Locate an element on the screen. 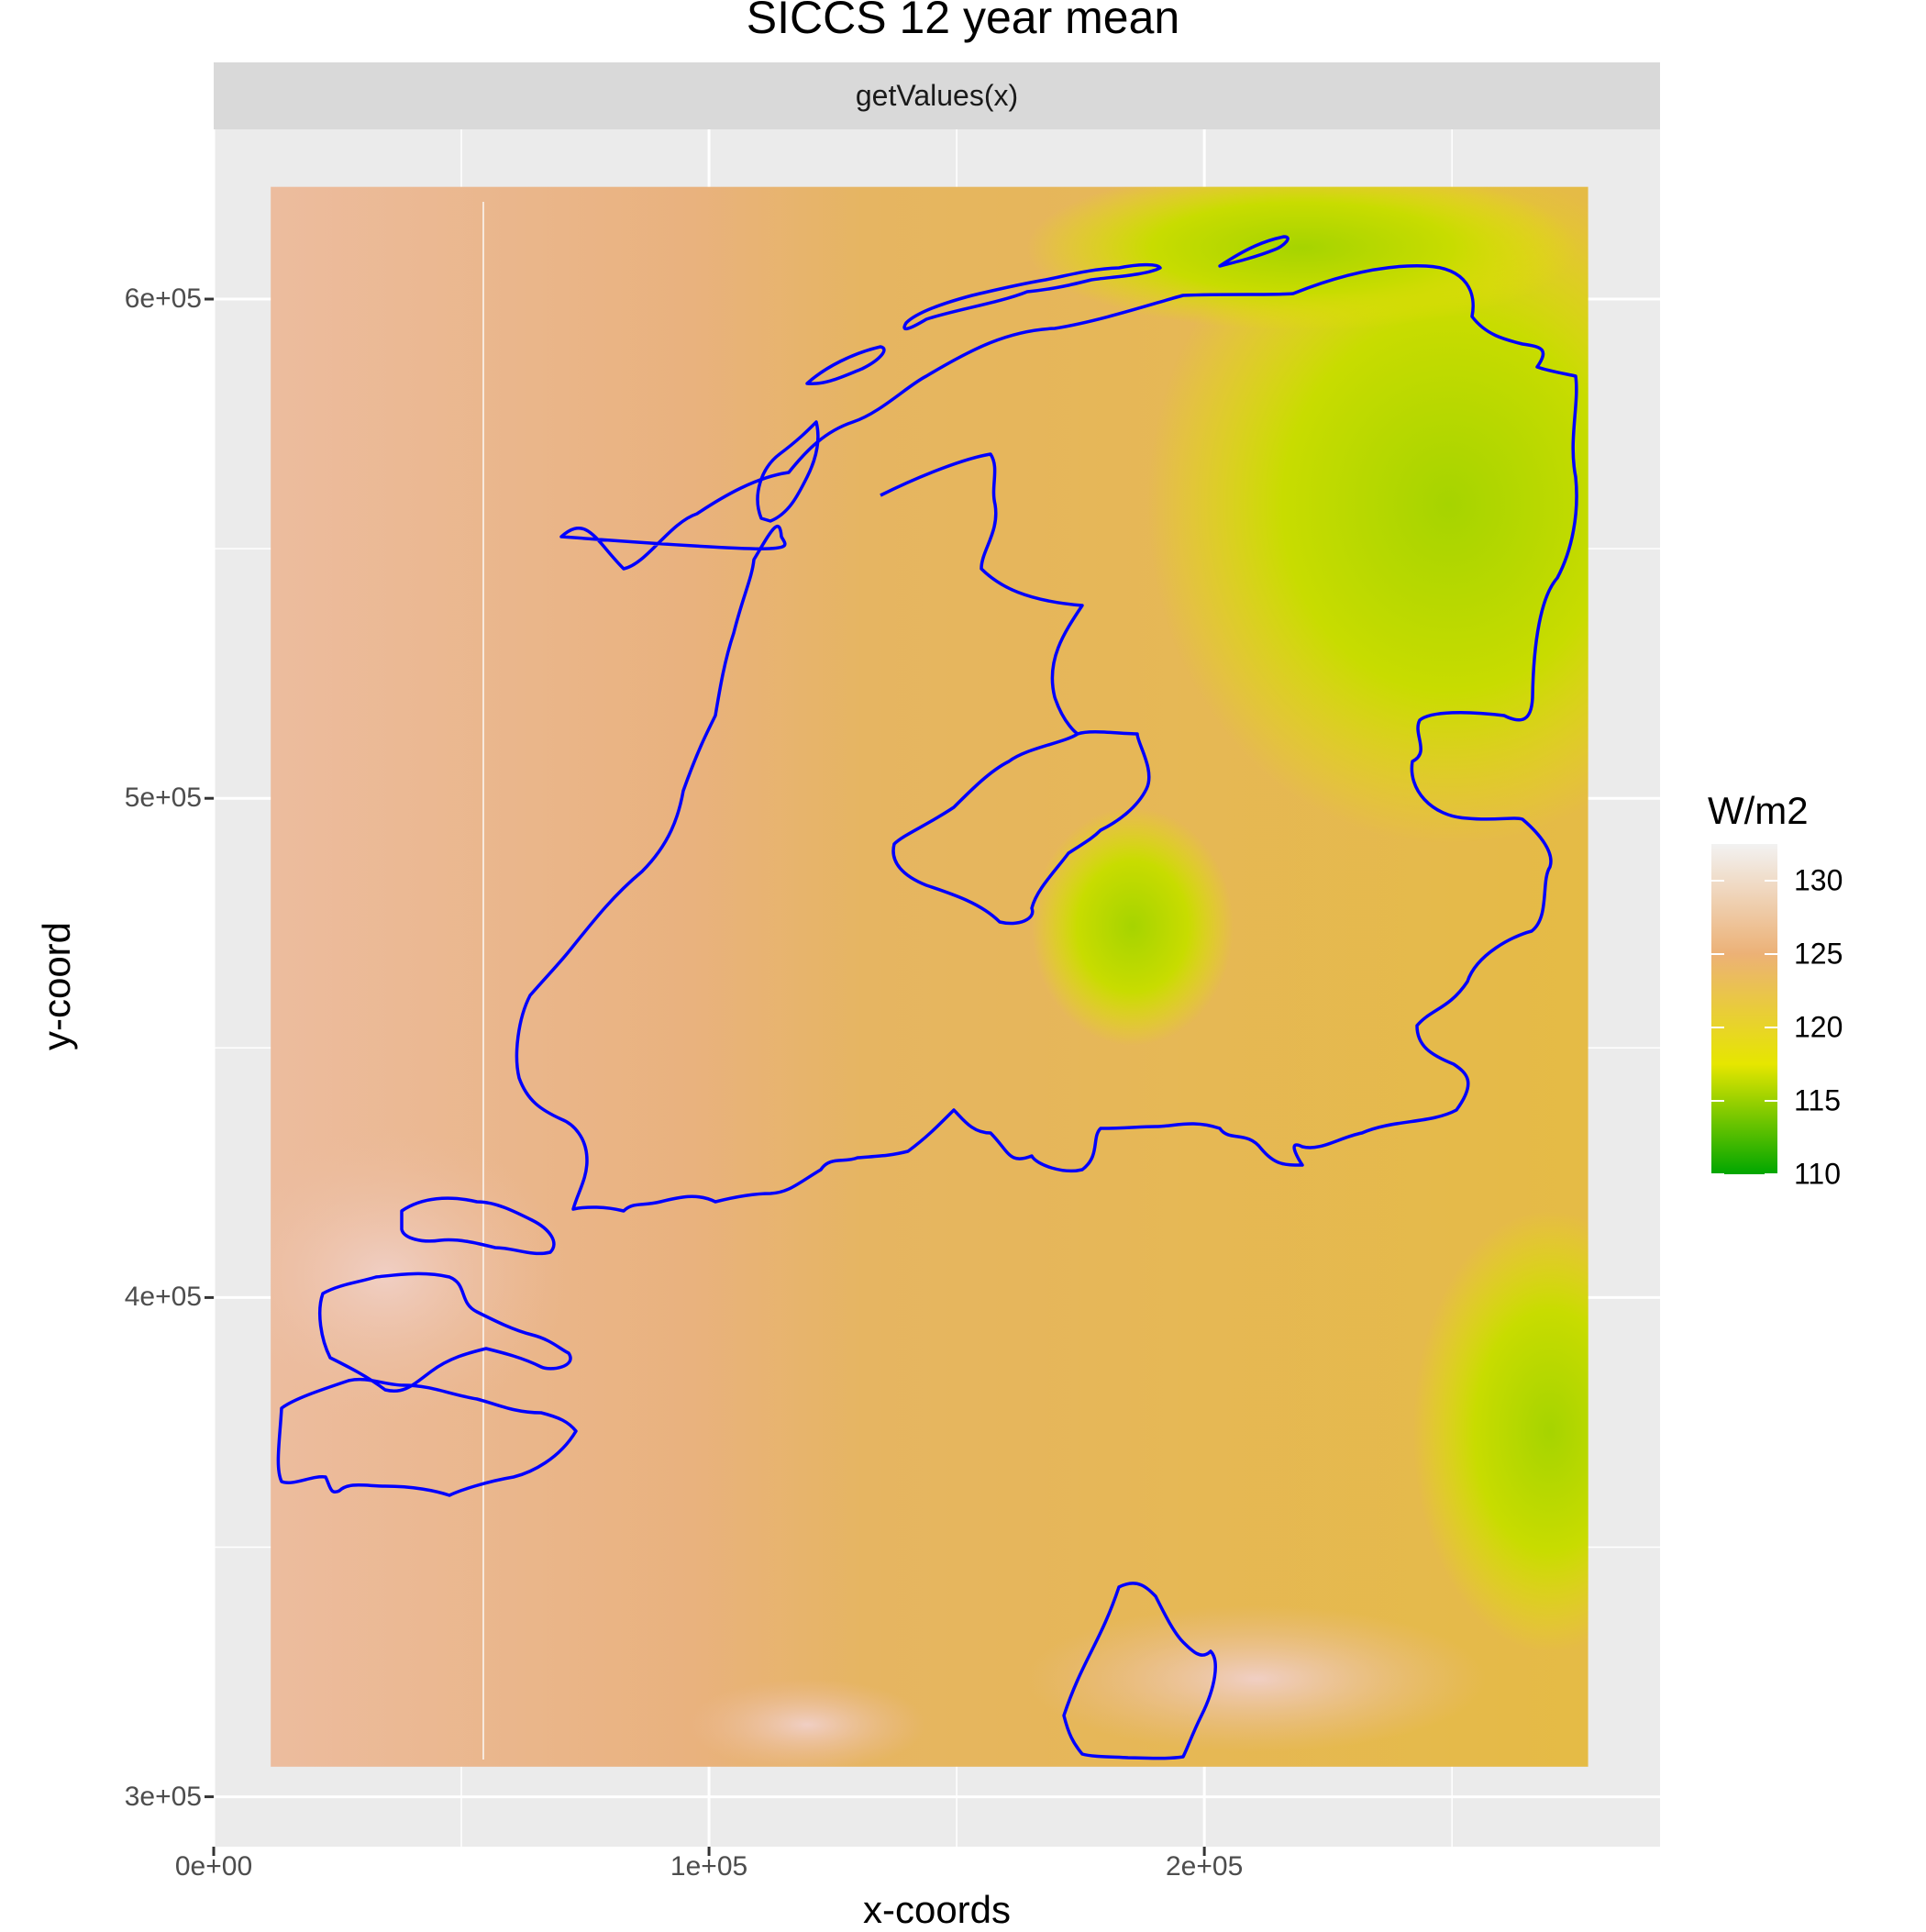 The height and width of the screenshot is (1932, 1926). legend-tick-label: 125 is located at coordinates (1818, 954).